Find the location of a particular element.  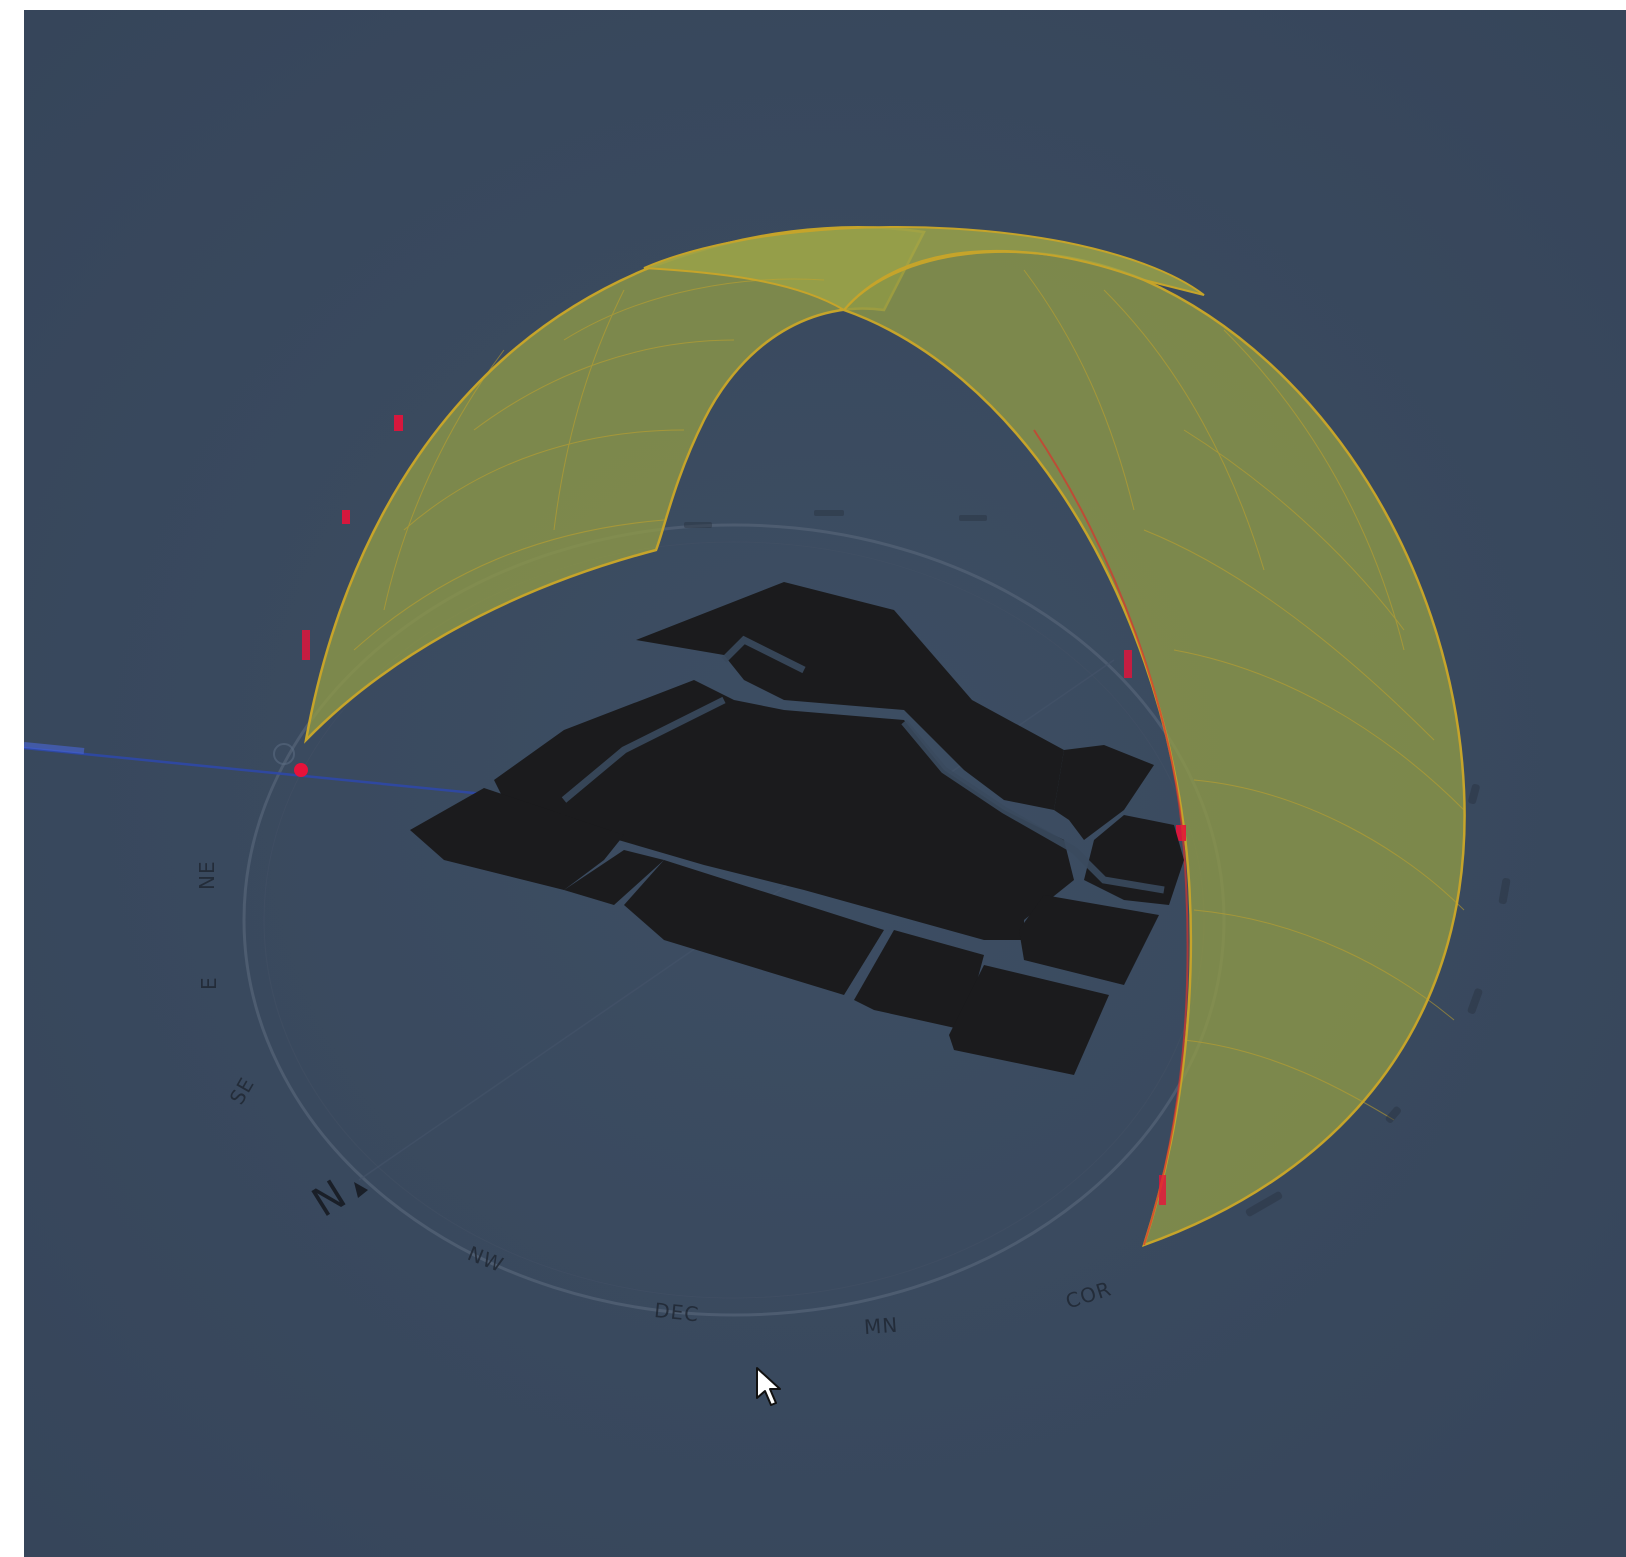

building-block-east is located at coordinates (1104, 792).